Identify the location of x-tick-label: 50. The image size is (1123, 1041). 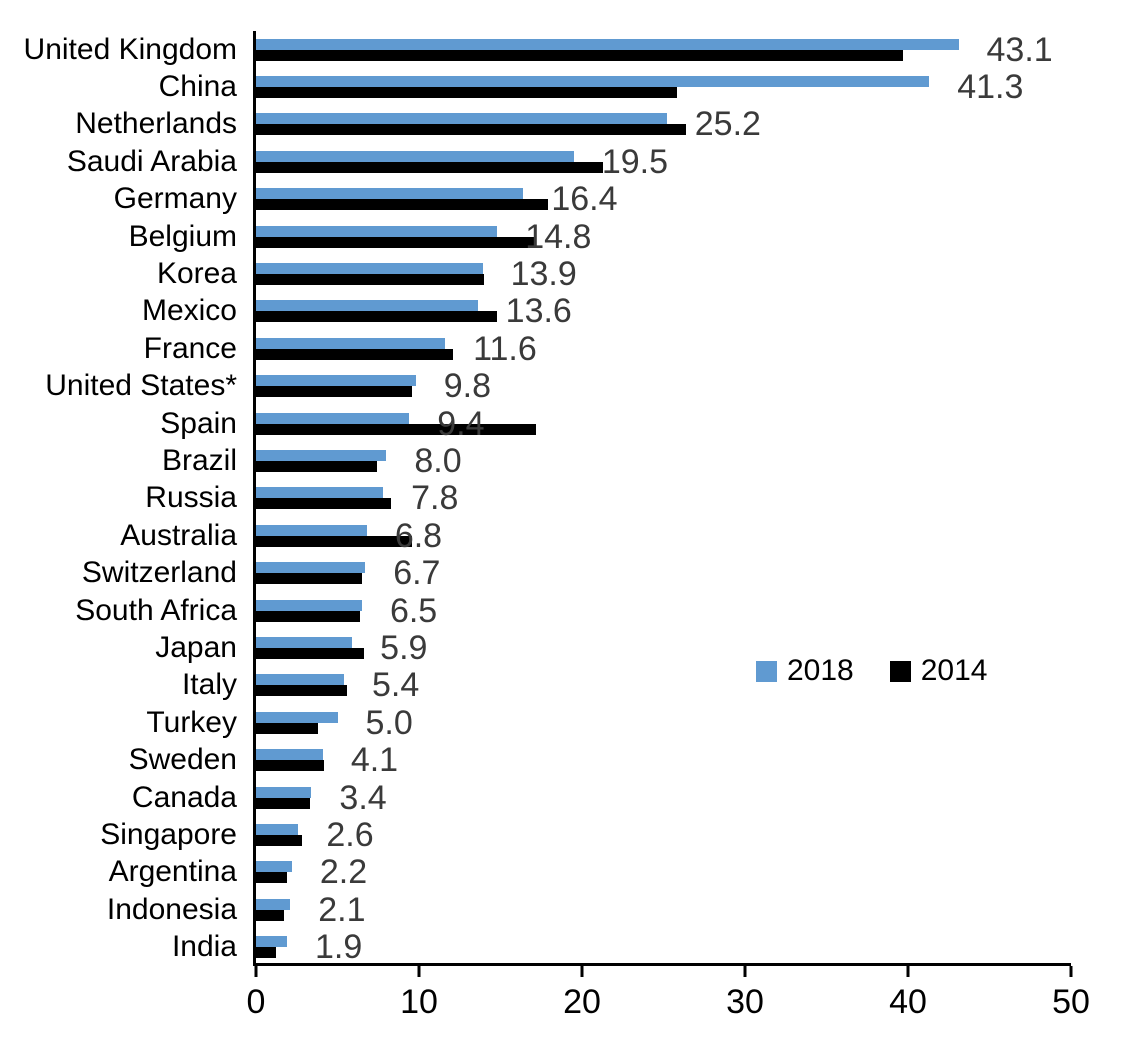
(1071, 1002).